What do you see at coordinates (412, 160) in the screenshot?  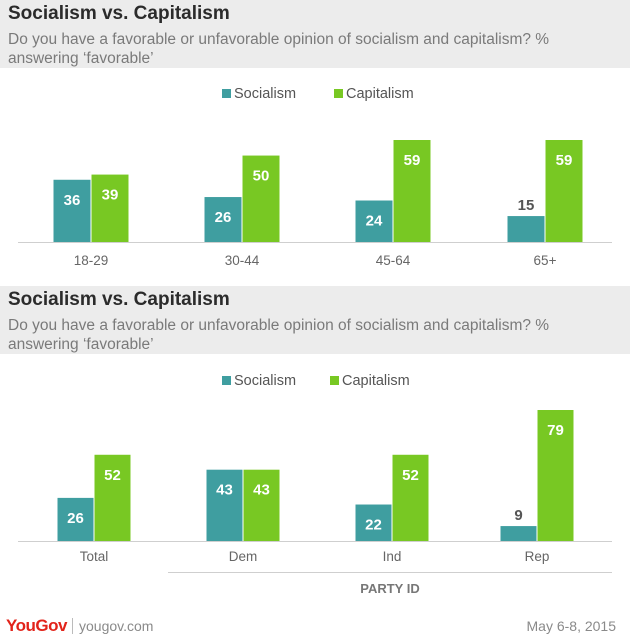 I see `data-label-capitalism-45-64: 59` at bounding box center [412, 160].